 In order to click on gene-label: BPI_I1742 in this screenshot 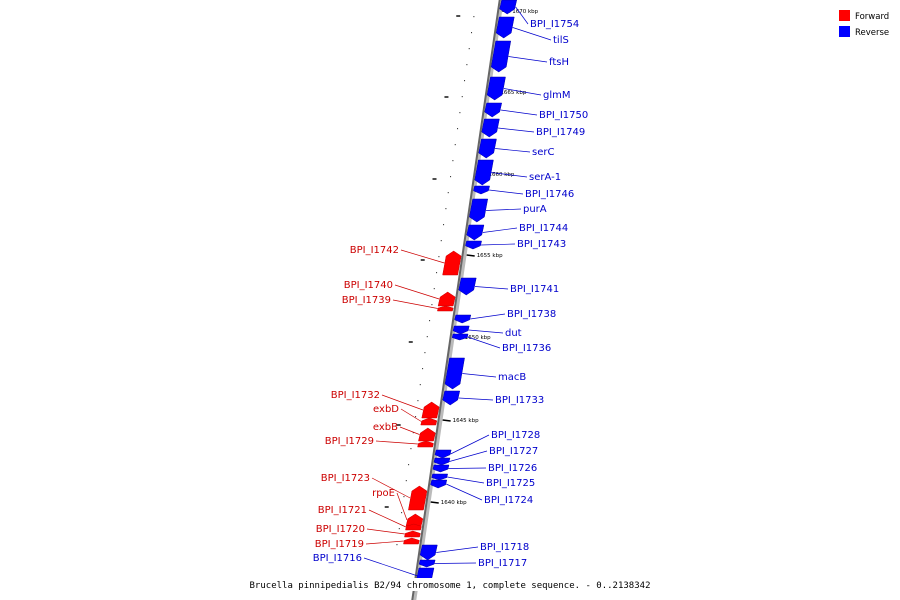, I will do `click(374, 250)`.